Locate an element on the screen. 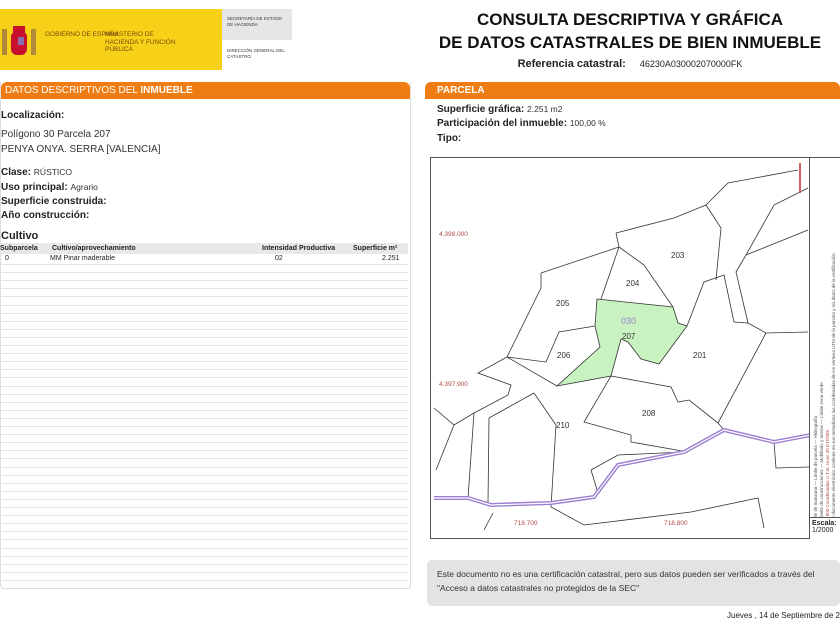 The image size is (840, 630). parcel-label: 201 is located at coordinates (700, 355).